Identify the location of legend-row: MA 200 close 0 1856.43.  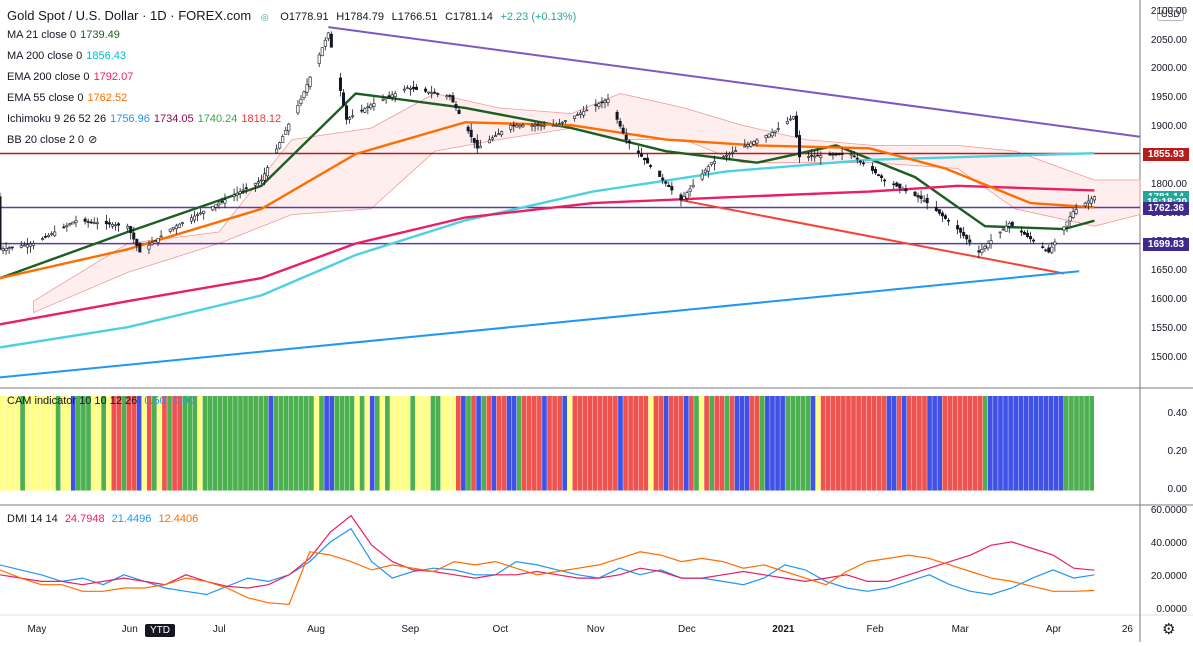
(68, 56).